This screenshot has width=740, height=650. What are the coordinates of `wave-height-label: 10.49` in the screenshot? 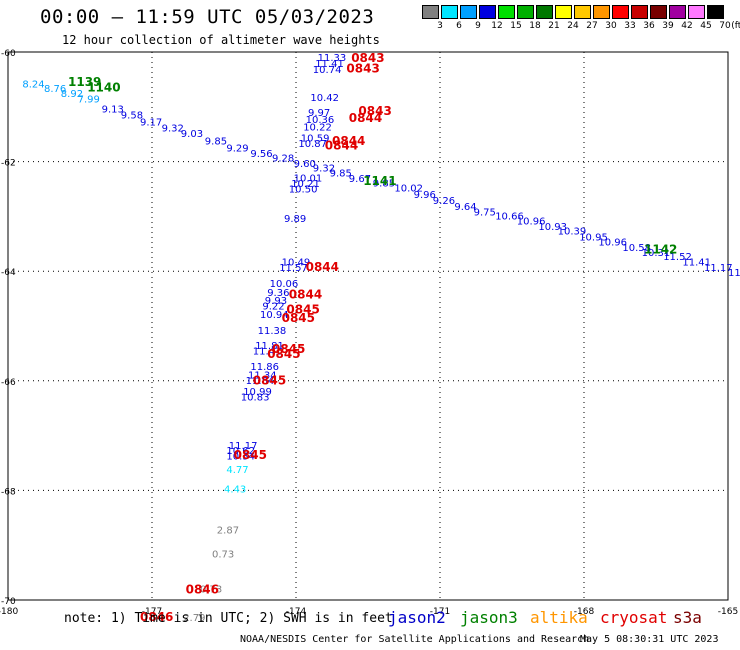 It's located at (296, 263).